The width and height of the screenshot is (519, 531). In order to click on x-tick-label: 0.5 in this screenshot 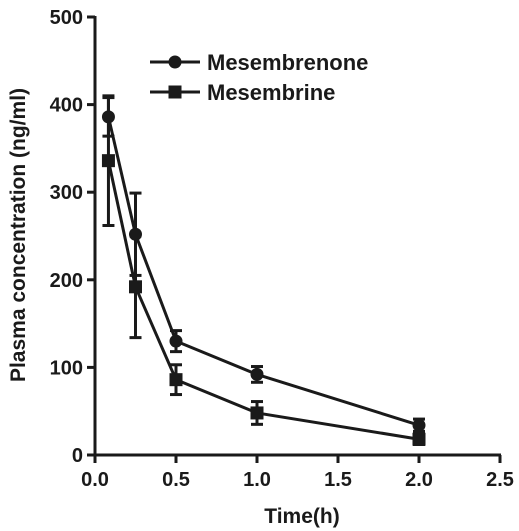, I will do `click(176, 480)`.